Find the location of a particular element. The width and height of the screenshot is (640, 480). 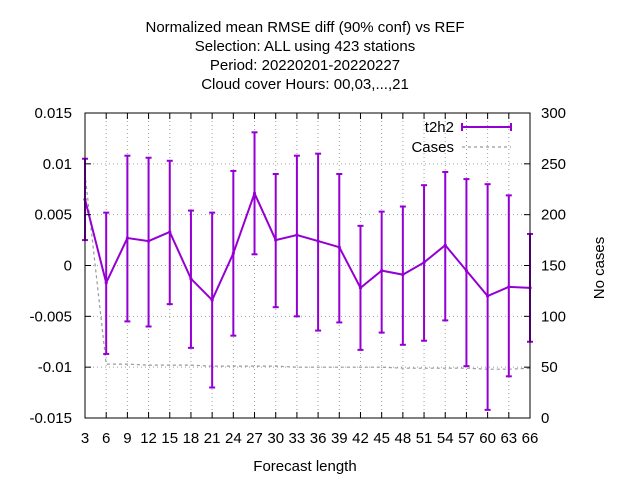

x-tick-label: 30 is located at coordinates (275, 438).